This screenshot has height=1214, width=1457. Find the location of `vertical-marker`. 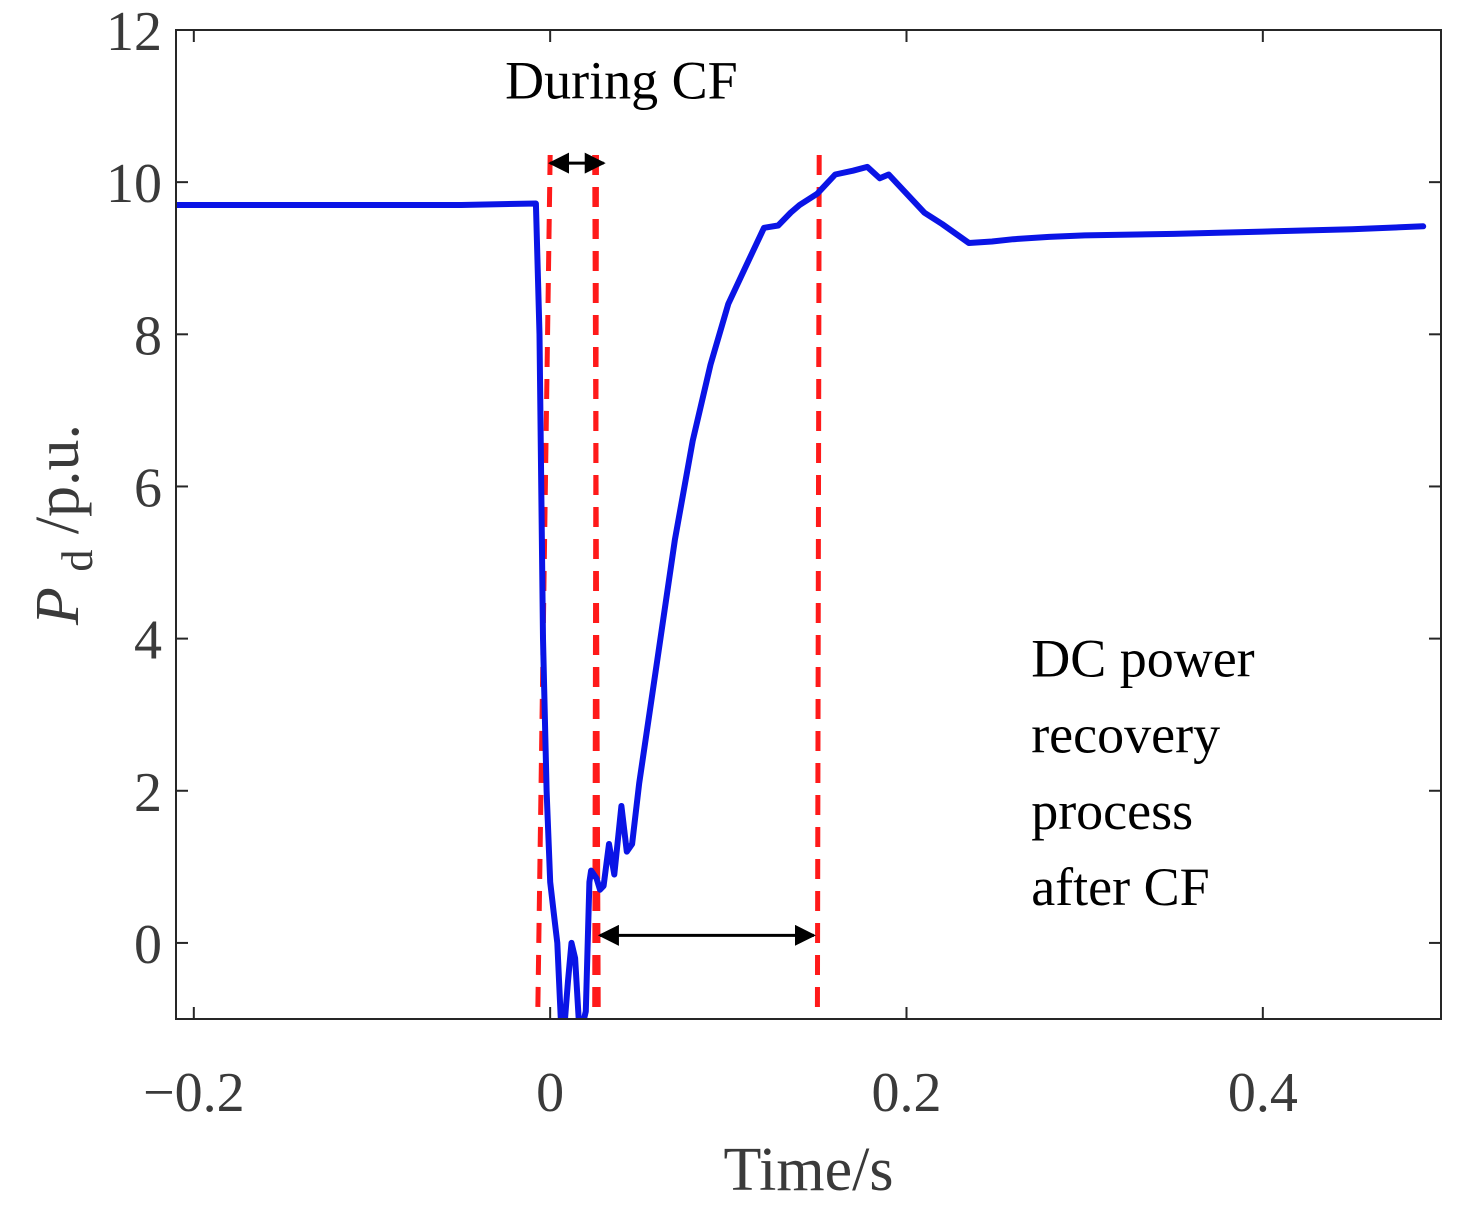

vertical-marker is located at coordinates (818, 586).